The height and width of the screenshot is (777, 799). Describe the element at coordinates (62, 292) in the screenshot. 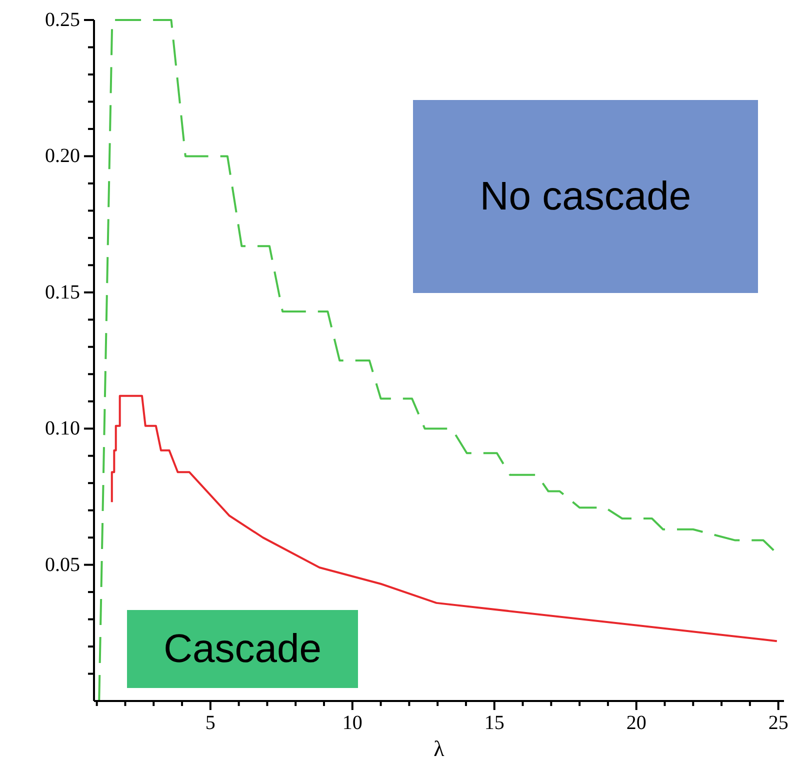

I see `y-tick-label: 0.15` at that location.